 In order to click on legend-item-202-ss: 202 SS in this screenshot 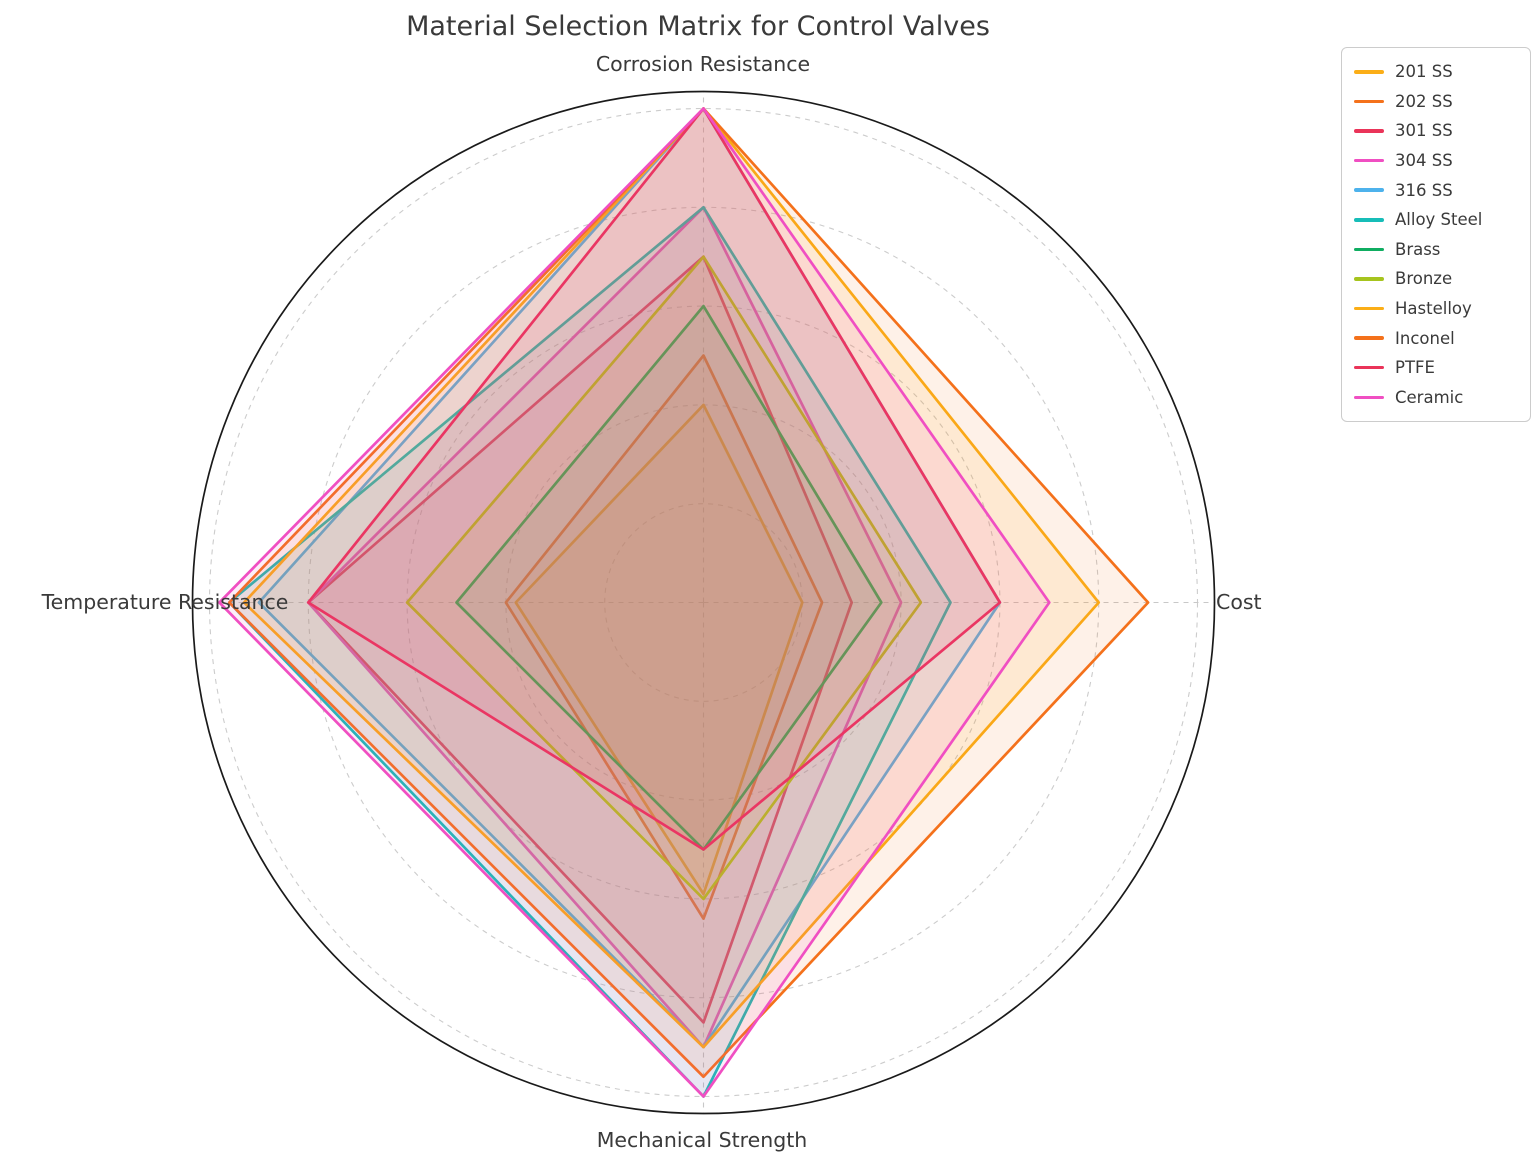, I will do `click(1438, 102)`.